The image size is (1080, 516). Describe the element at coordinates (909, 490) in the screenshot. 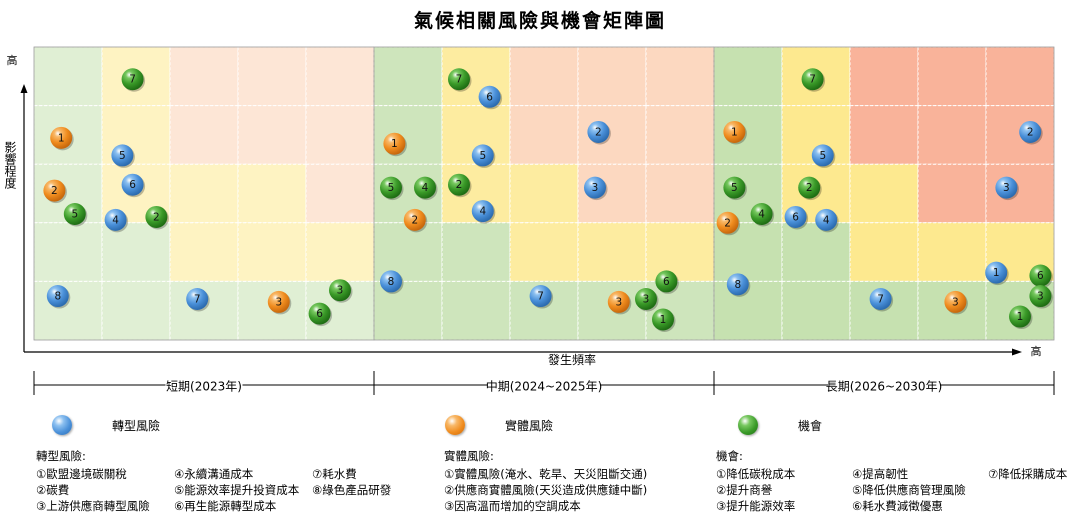

I see `description-item: ⑤降低供應商管理風險` at that location.